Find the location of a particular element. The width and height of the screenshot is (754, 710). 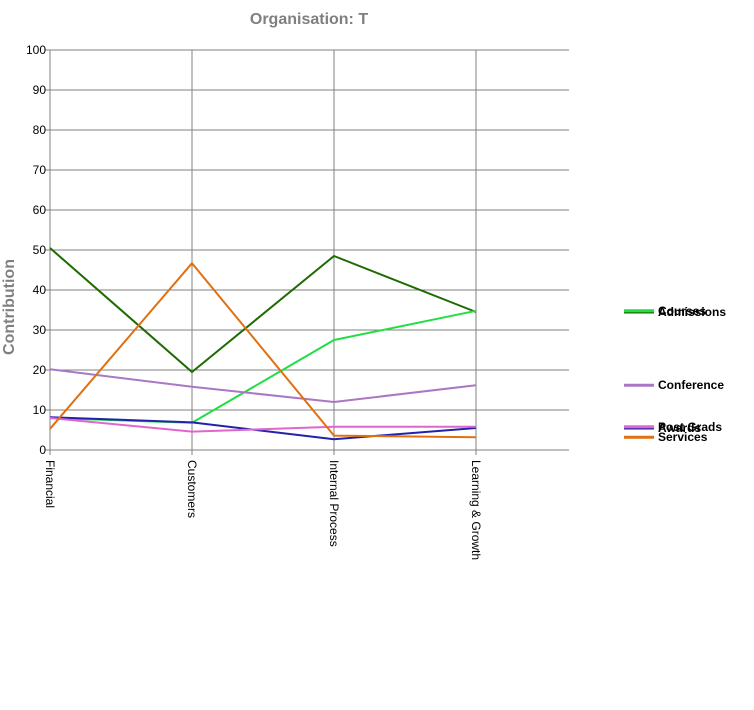

y-tick-label: 10 is located at coordinates (40, 410).